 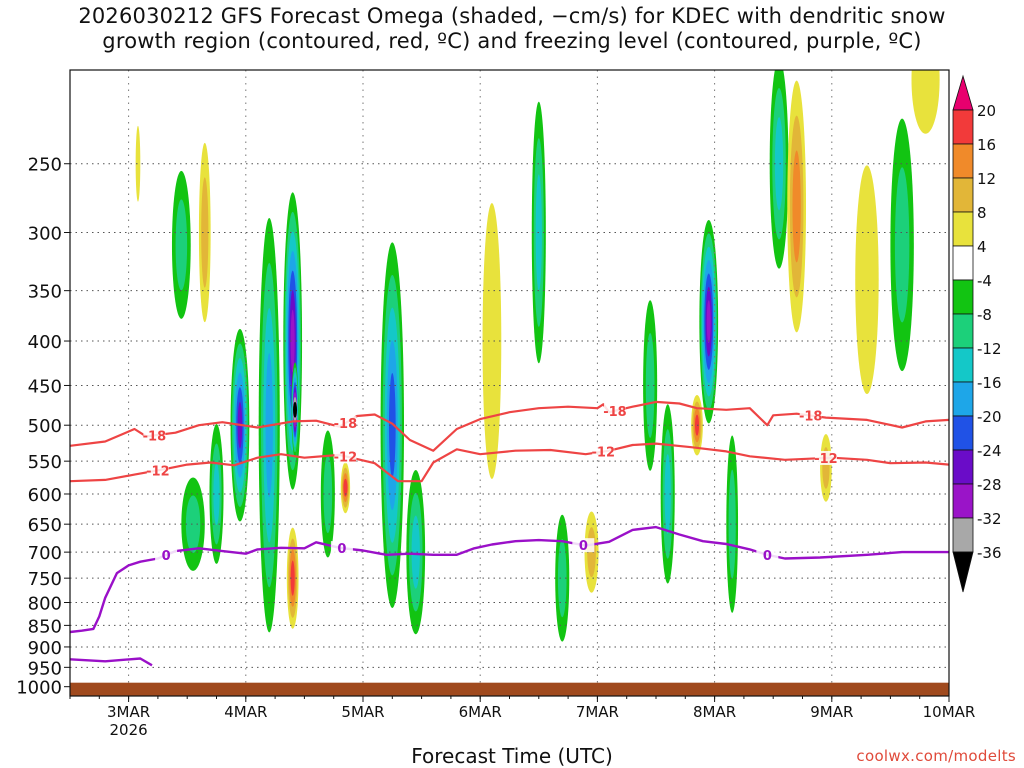 What do you see at coordinates (982, 213) in the screenshot?
I see `colorbar-label: 8` at bounding box center [982, 213].